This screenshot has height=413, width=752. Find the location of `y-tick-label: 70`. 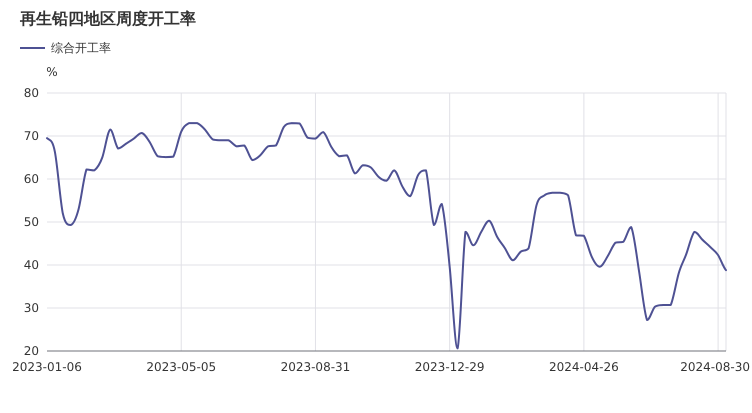

y-tick-label: 70 is located at coordinates (31, 136).